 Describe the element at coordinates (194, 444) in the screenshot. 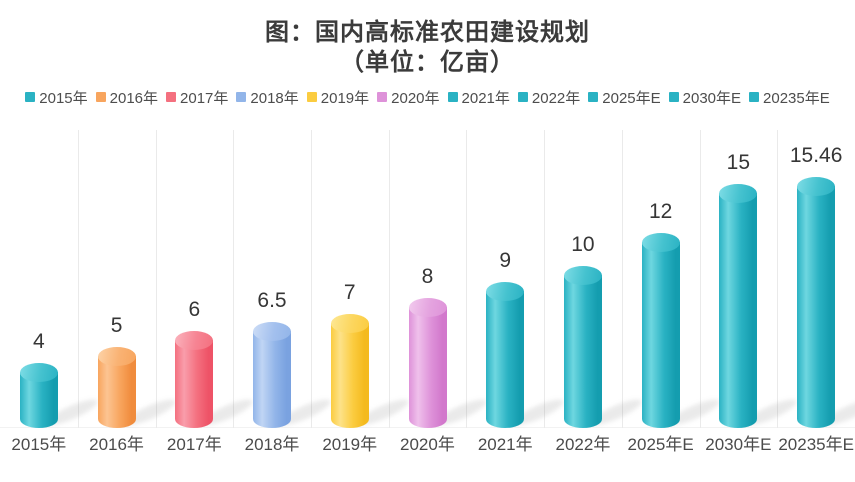

I see `x-axis-label: 2017年` at that location.